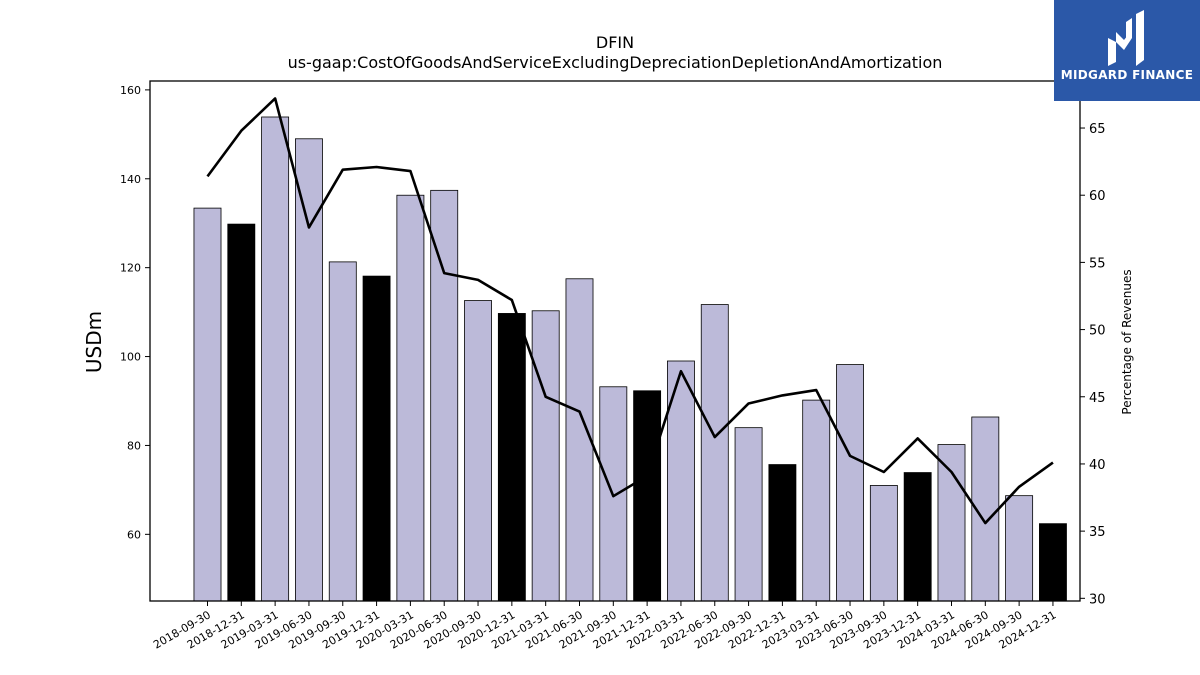 This screenshot has height=675, width=1200. What do you see at coordinates (1097, 196) in the screenshot?
I see `y-tick-label-right: 60` at bounding box center [1097, 196].